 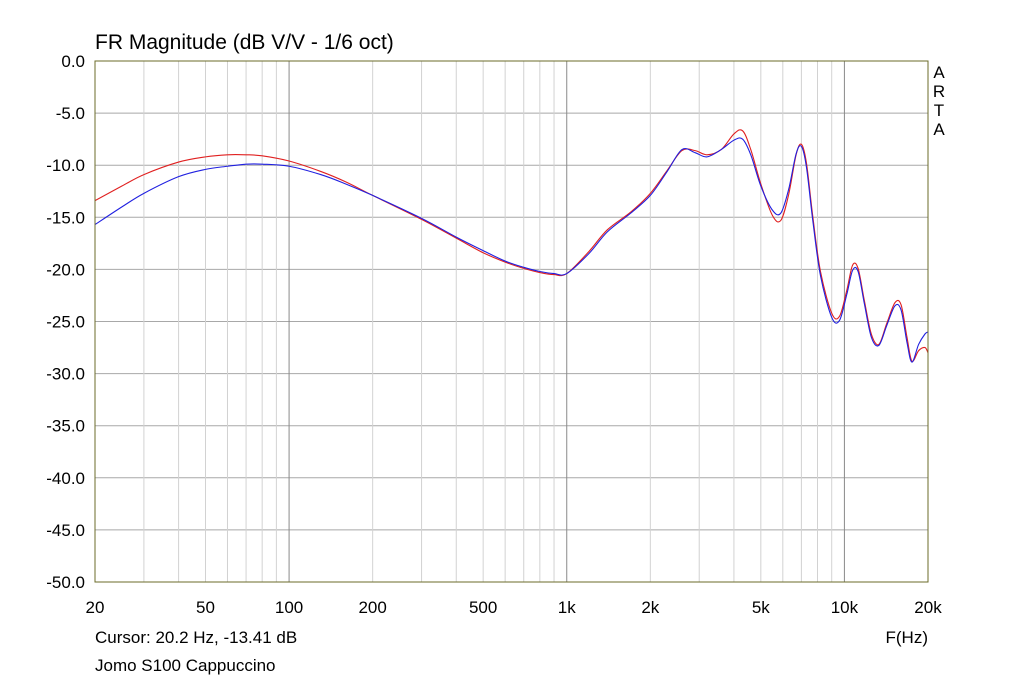 I want to click on x-tick-label: 20k, so click(x=928, y=607).